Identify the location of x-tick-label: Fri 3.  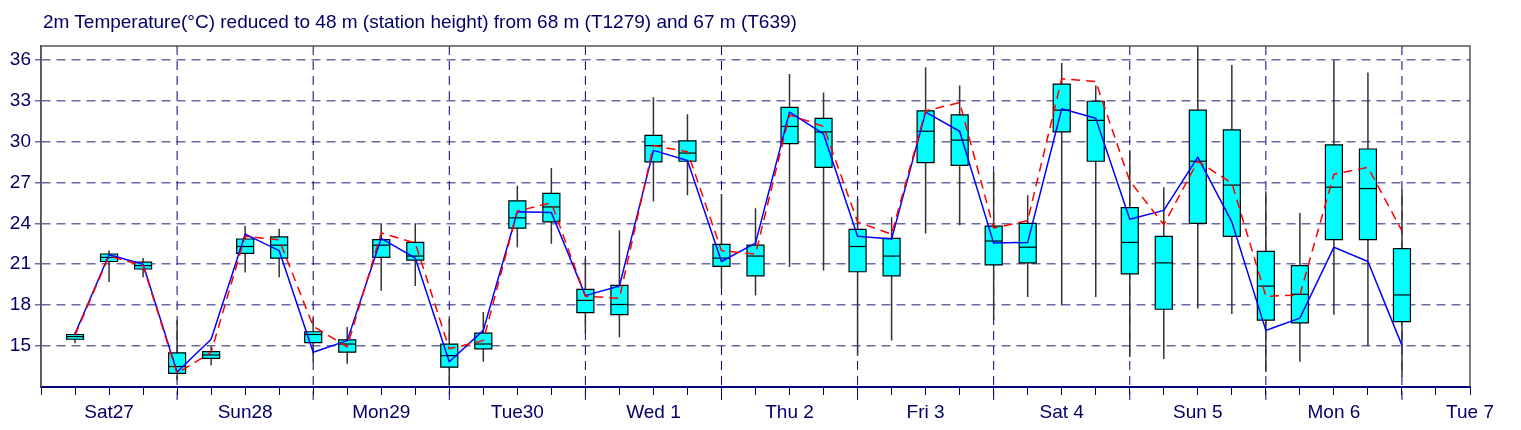
(925, 411).